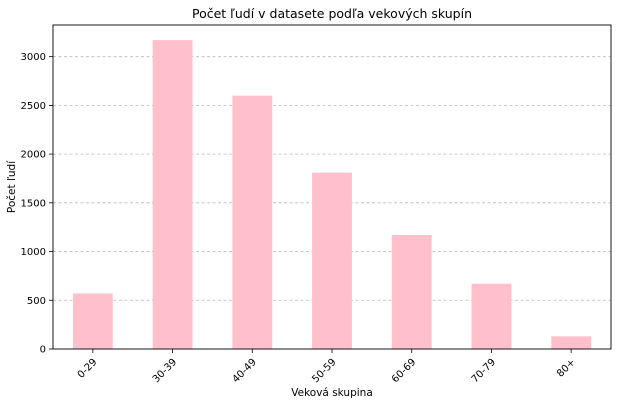  What do you see at coordinates (33, 106) in the screenshot?
I see `y-tick-label: 2500` at bounding box center [33, 106].